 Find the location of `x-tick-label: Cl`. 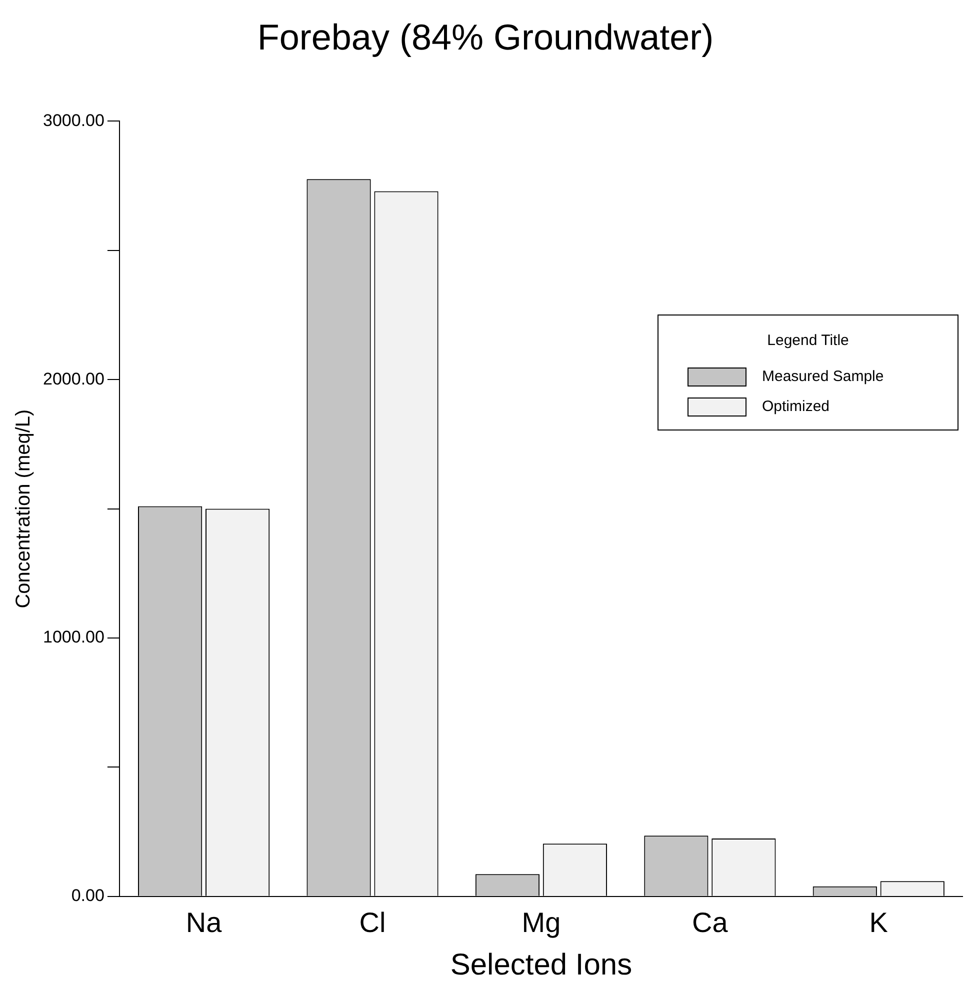

x-tick-label: Cl is located at coordinates (372, 922).